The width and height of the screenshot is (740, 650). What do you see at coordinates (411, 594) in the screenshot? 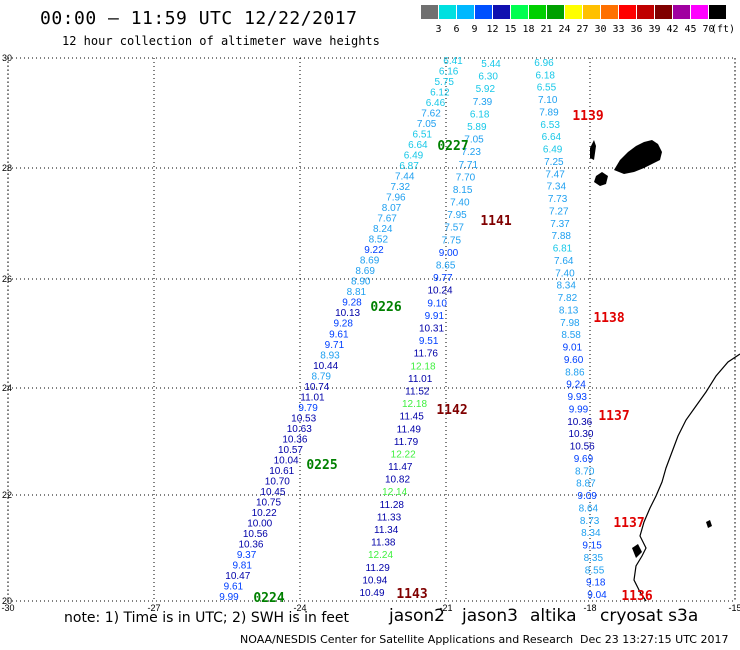
I see `pass-time-label: 1143` at bounding box center [411, 594].